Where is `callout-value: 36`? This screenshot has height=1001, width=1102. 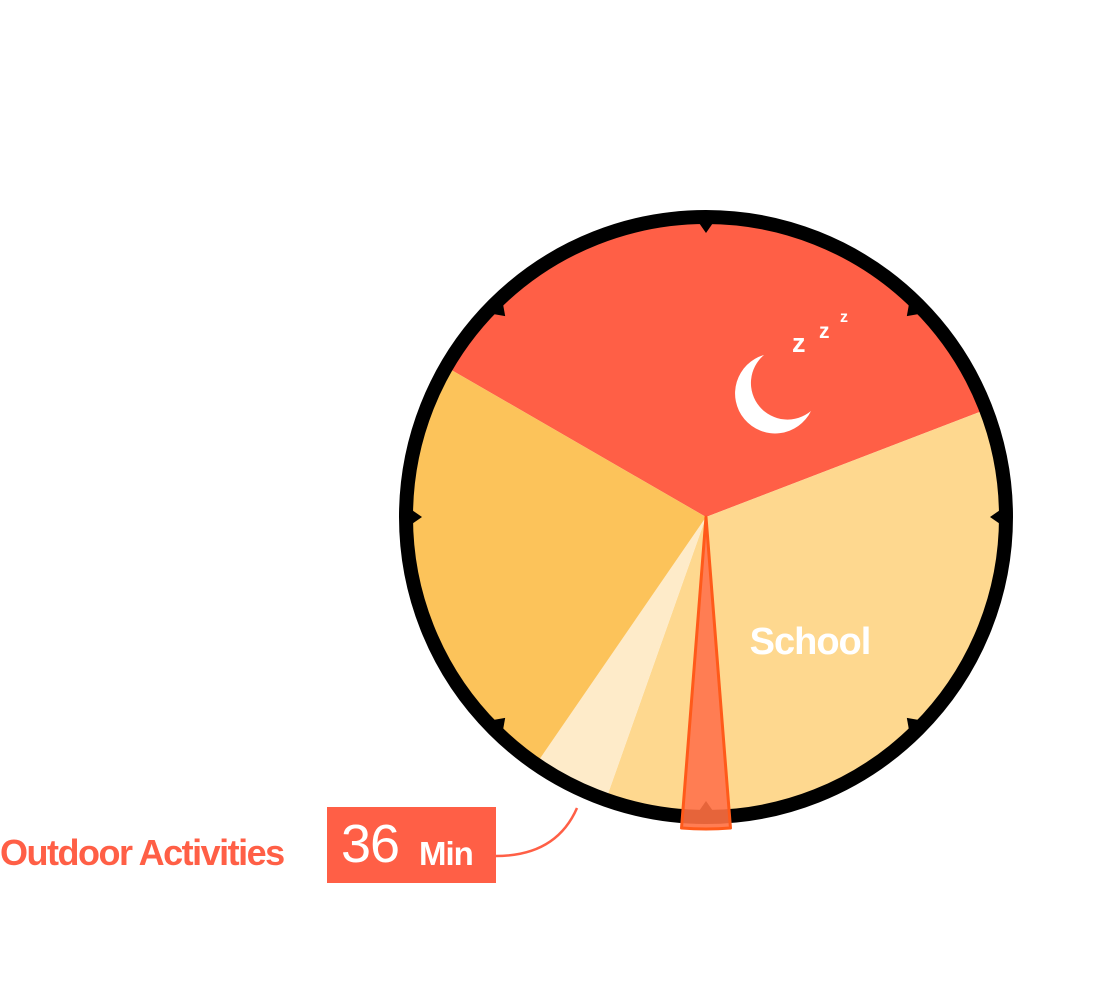 callout-value: 36 is located at coordinates (370, 844).